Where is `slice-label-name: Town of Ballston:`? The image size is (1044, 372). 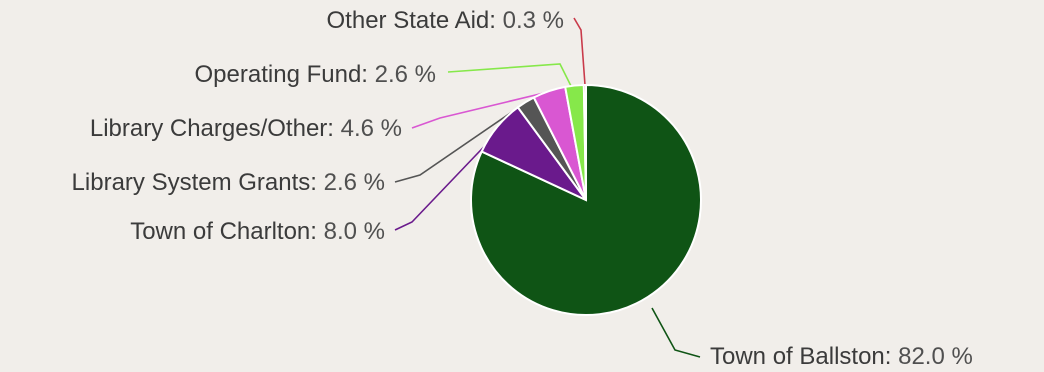
slice-label-name: Town of Ballston: is located at coordinates (804, 356).